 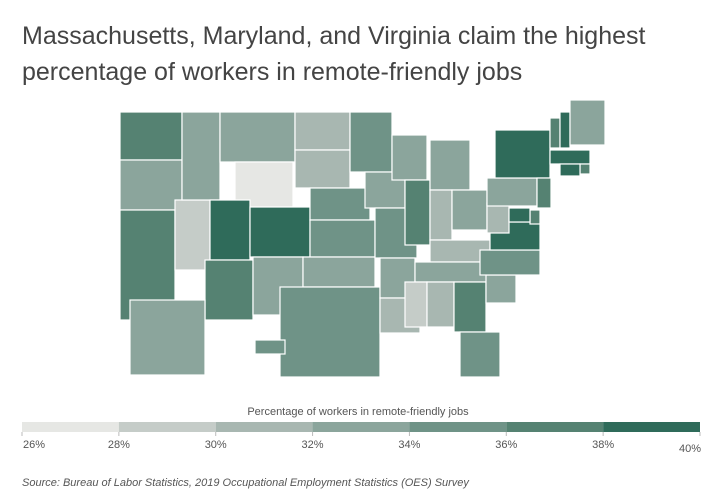 What do you see at coordinates (216, 445) in the screenshot?
I see `legend-tick-label: 30%` at bounding box center [216, 445].